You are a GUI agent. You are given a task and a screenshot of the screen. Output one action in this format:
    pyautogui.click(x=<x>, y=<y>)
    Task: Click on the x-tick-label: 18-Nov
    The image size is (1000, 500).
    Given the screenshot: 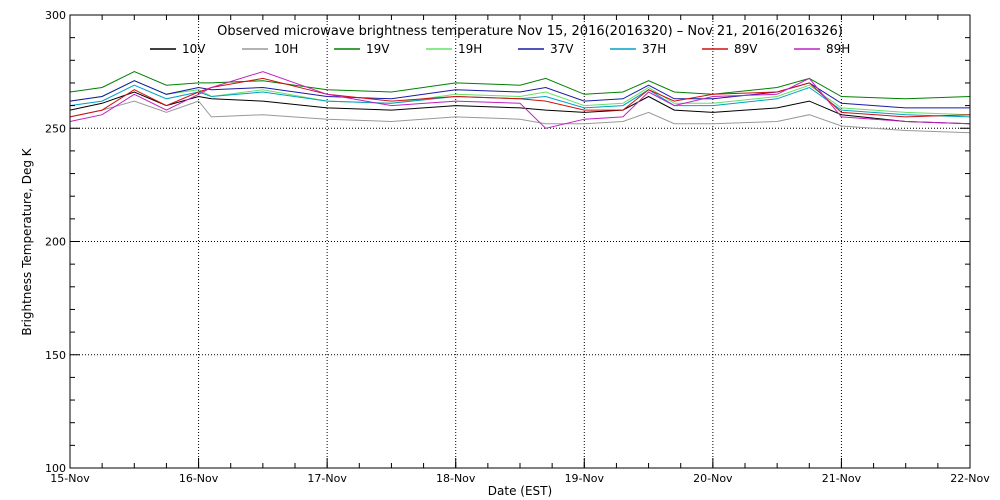 What is the action you would take?
    pyautogui.click(x=456, y=478)
    